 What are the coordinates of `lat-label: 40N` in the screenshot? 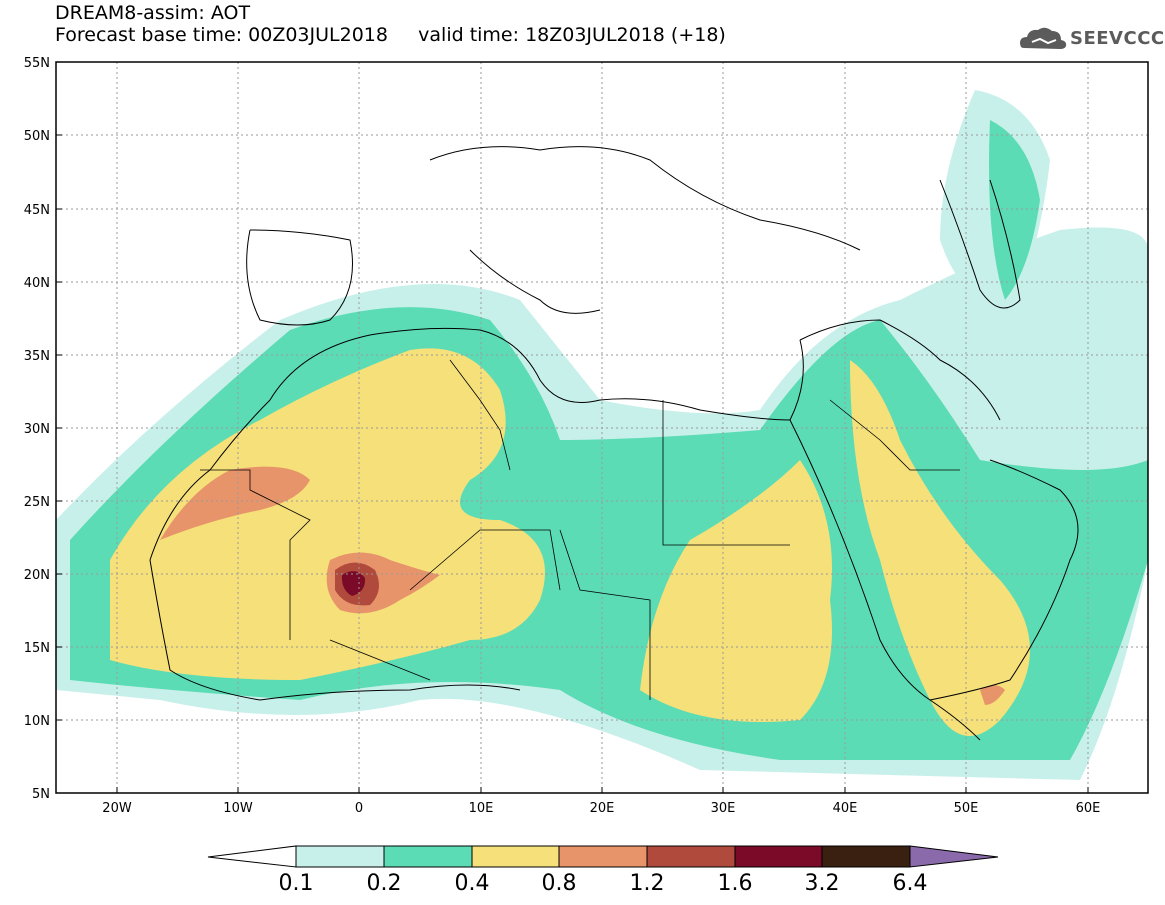 It's located at (37, 283).